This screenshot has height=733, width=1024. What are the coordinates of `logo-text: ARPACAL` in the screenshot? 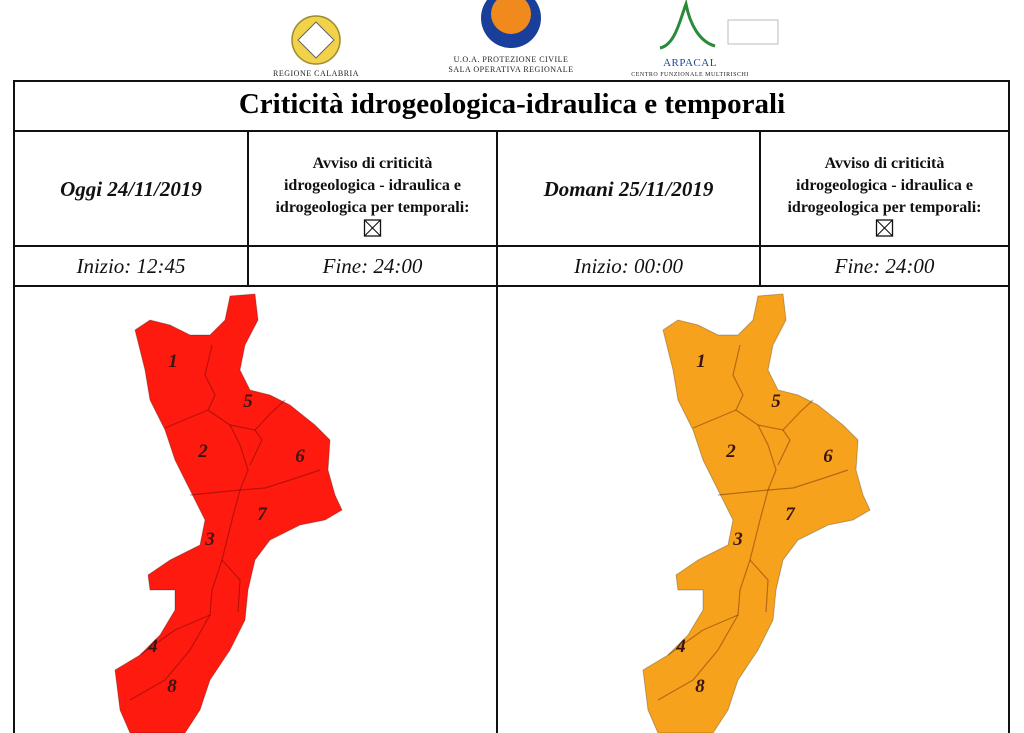 It's located at (690, 63).